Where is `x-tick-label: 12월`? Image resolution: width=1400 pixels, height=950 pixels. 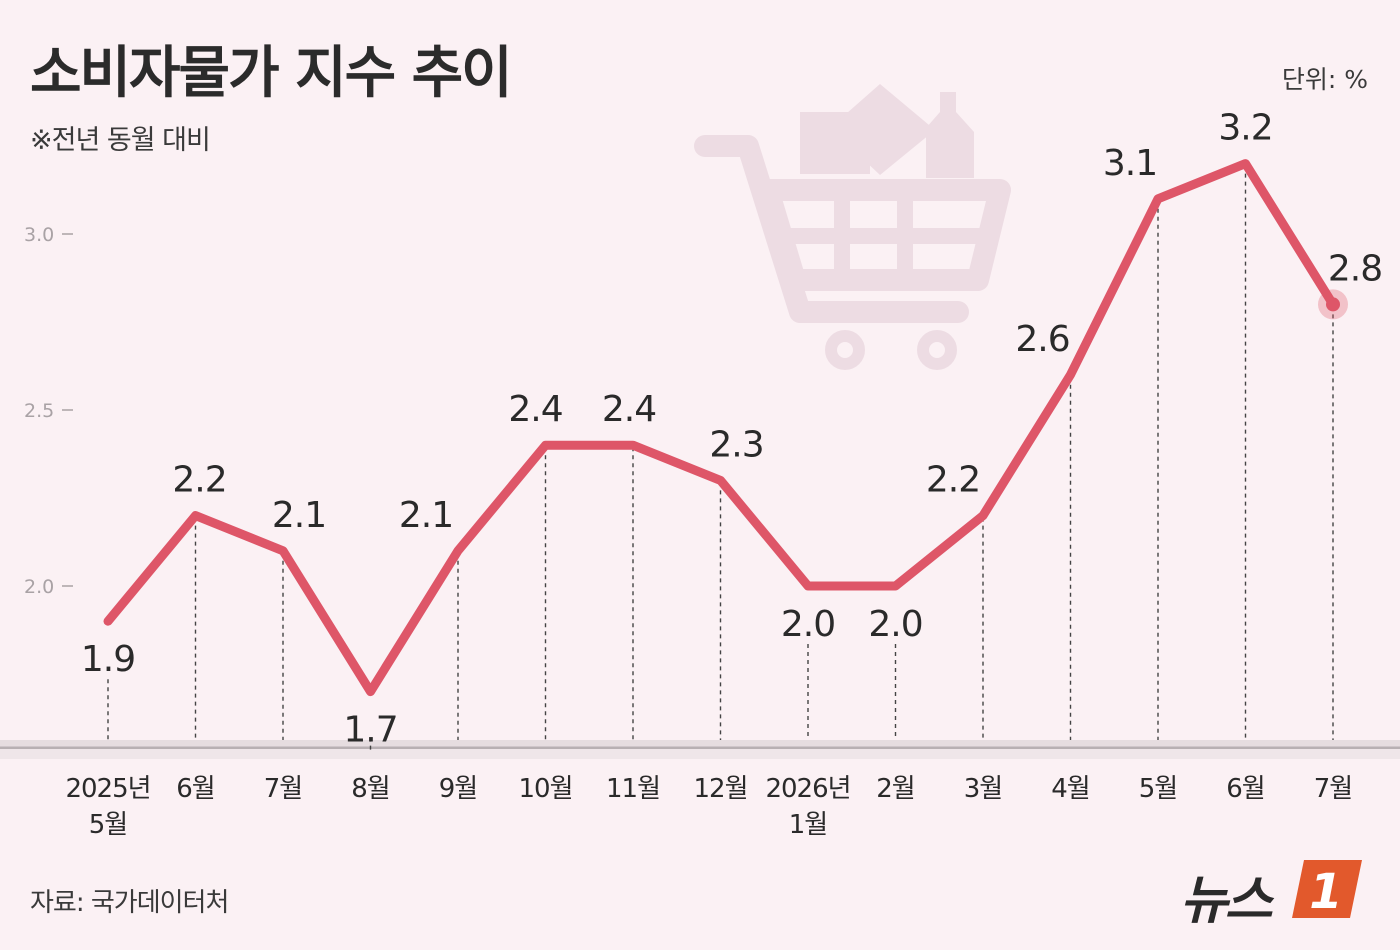 x-tick-label: 12월 is located at coordinates (720, 789).